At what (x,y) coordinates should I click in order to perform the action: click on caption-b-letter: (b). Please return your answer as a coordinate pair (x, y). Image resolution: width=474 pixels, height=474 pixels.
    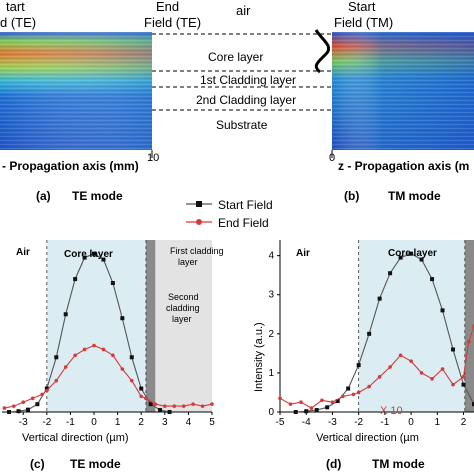
    Looking at the image, I should click on (351, 196).